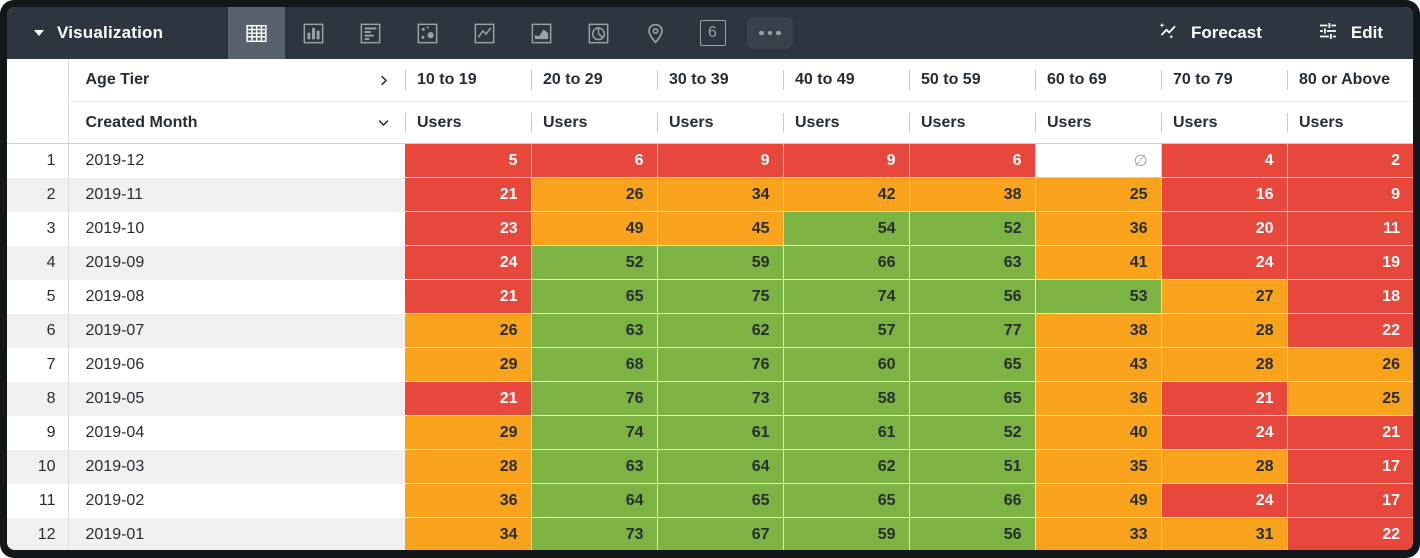 The width and height of the screenshot is (1420, 558). Describe the element at coordinates (1098, 364) in the screenshot. I see `value-cell: 43` at that location.